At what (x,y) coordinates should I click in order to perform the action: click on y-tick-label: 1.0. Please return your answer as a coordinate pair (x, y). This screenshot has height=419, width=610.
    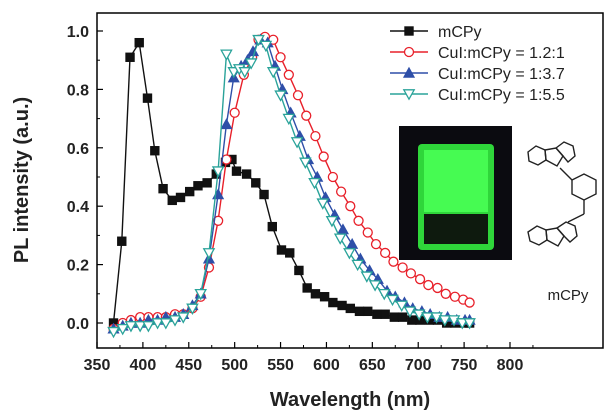
    Looking at the image, I should click on (78, 32).